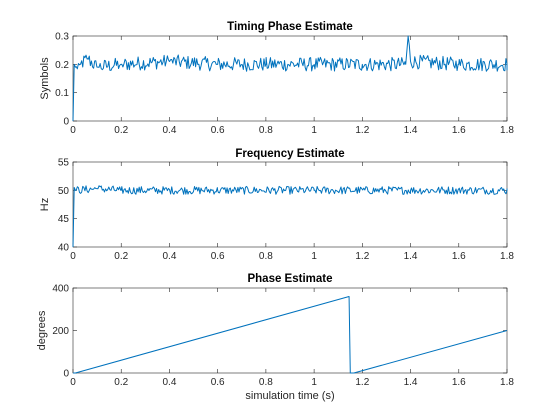 This screenshot has width=560, height=420. Describe the element at coordinates (289, 154) in the screenshot. I see `chart-title: Frequency Estimate` at that location.